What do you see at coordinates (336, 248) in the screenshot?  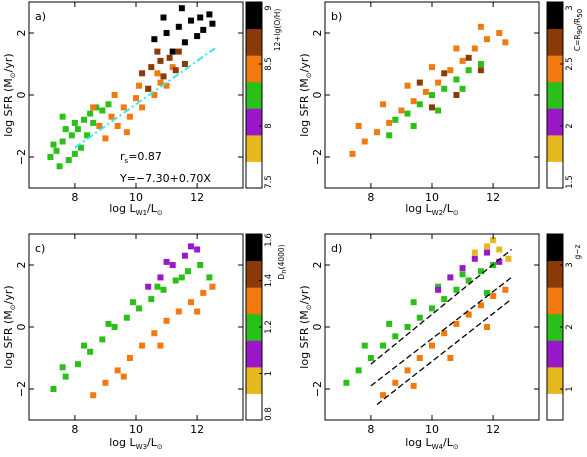 I see `panel-label-d: d)` at bounding box center [336, 248].